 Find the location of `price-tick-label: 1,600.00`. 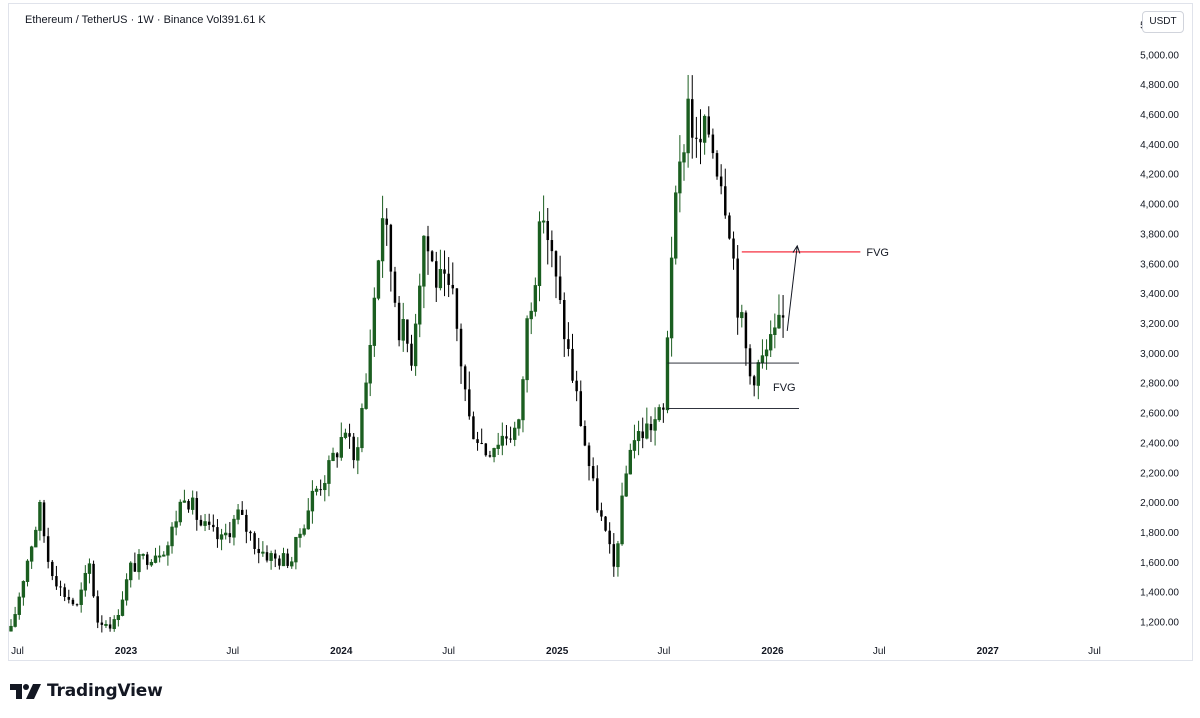

price-tick-label: 1,600.00 is located at coordinates (1159, 563).